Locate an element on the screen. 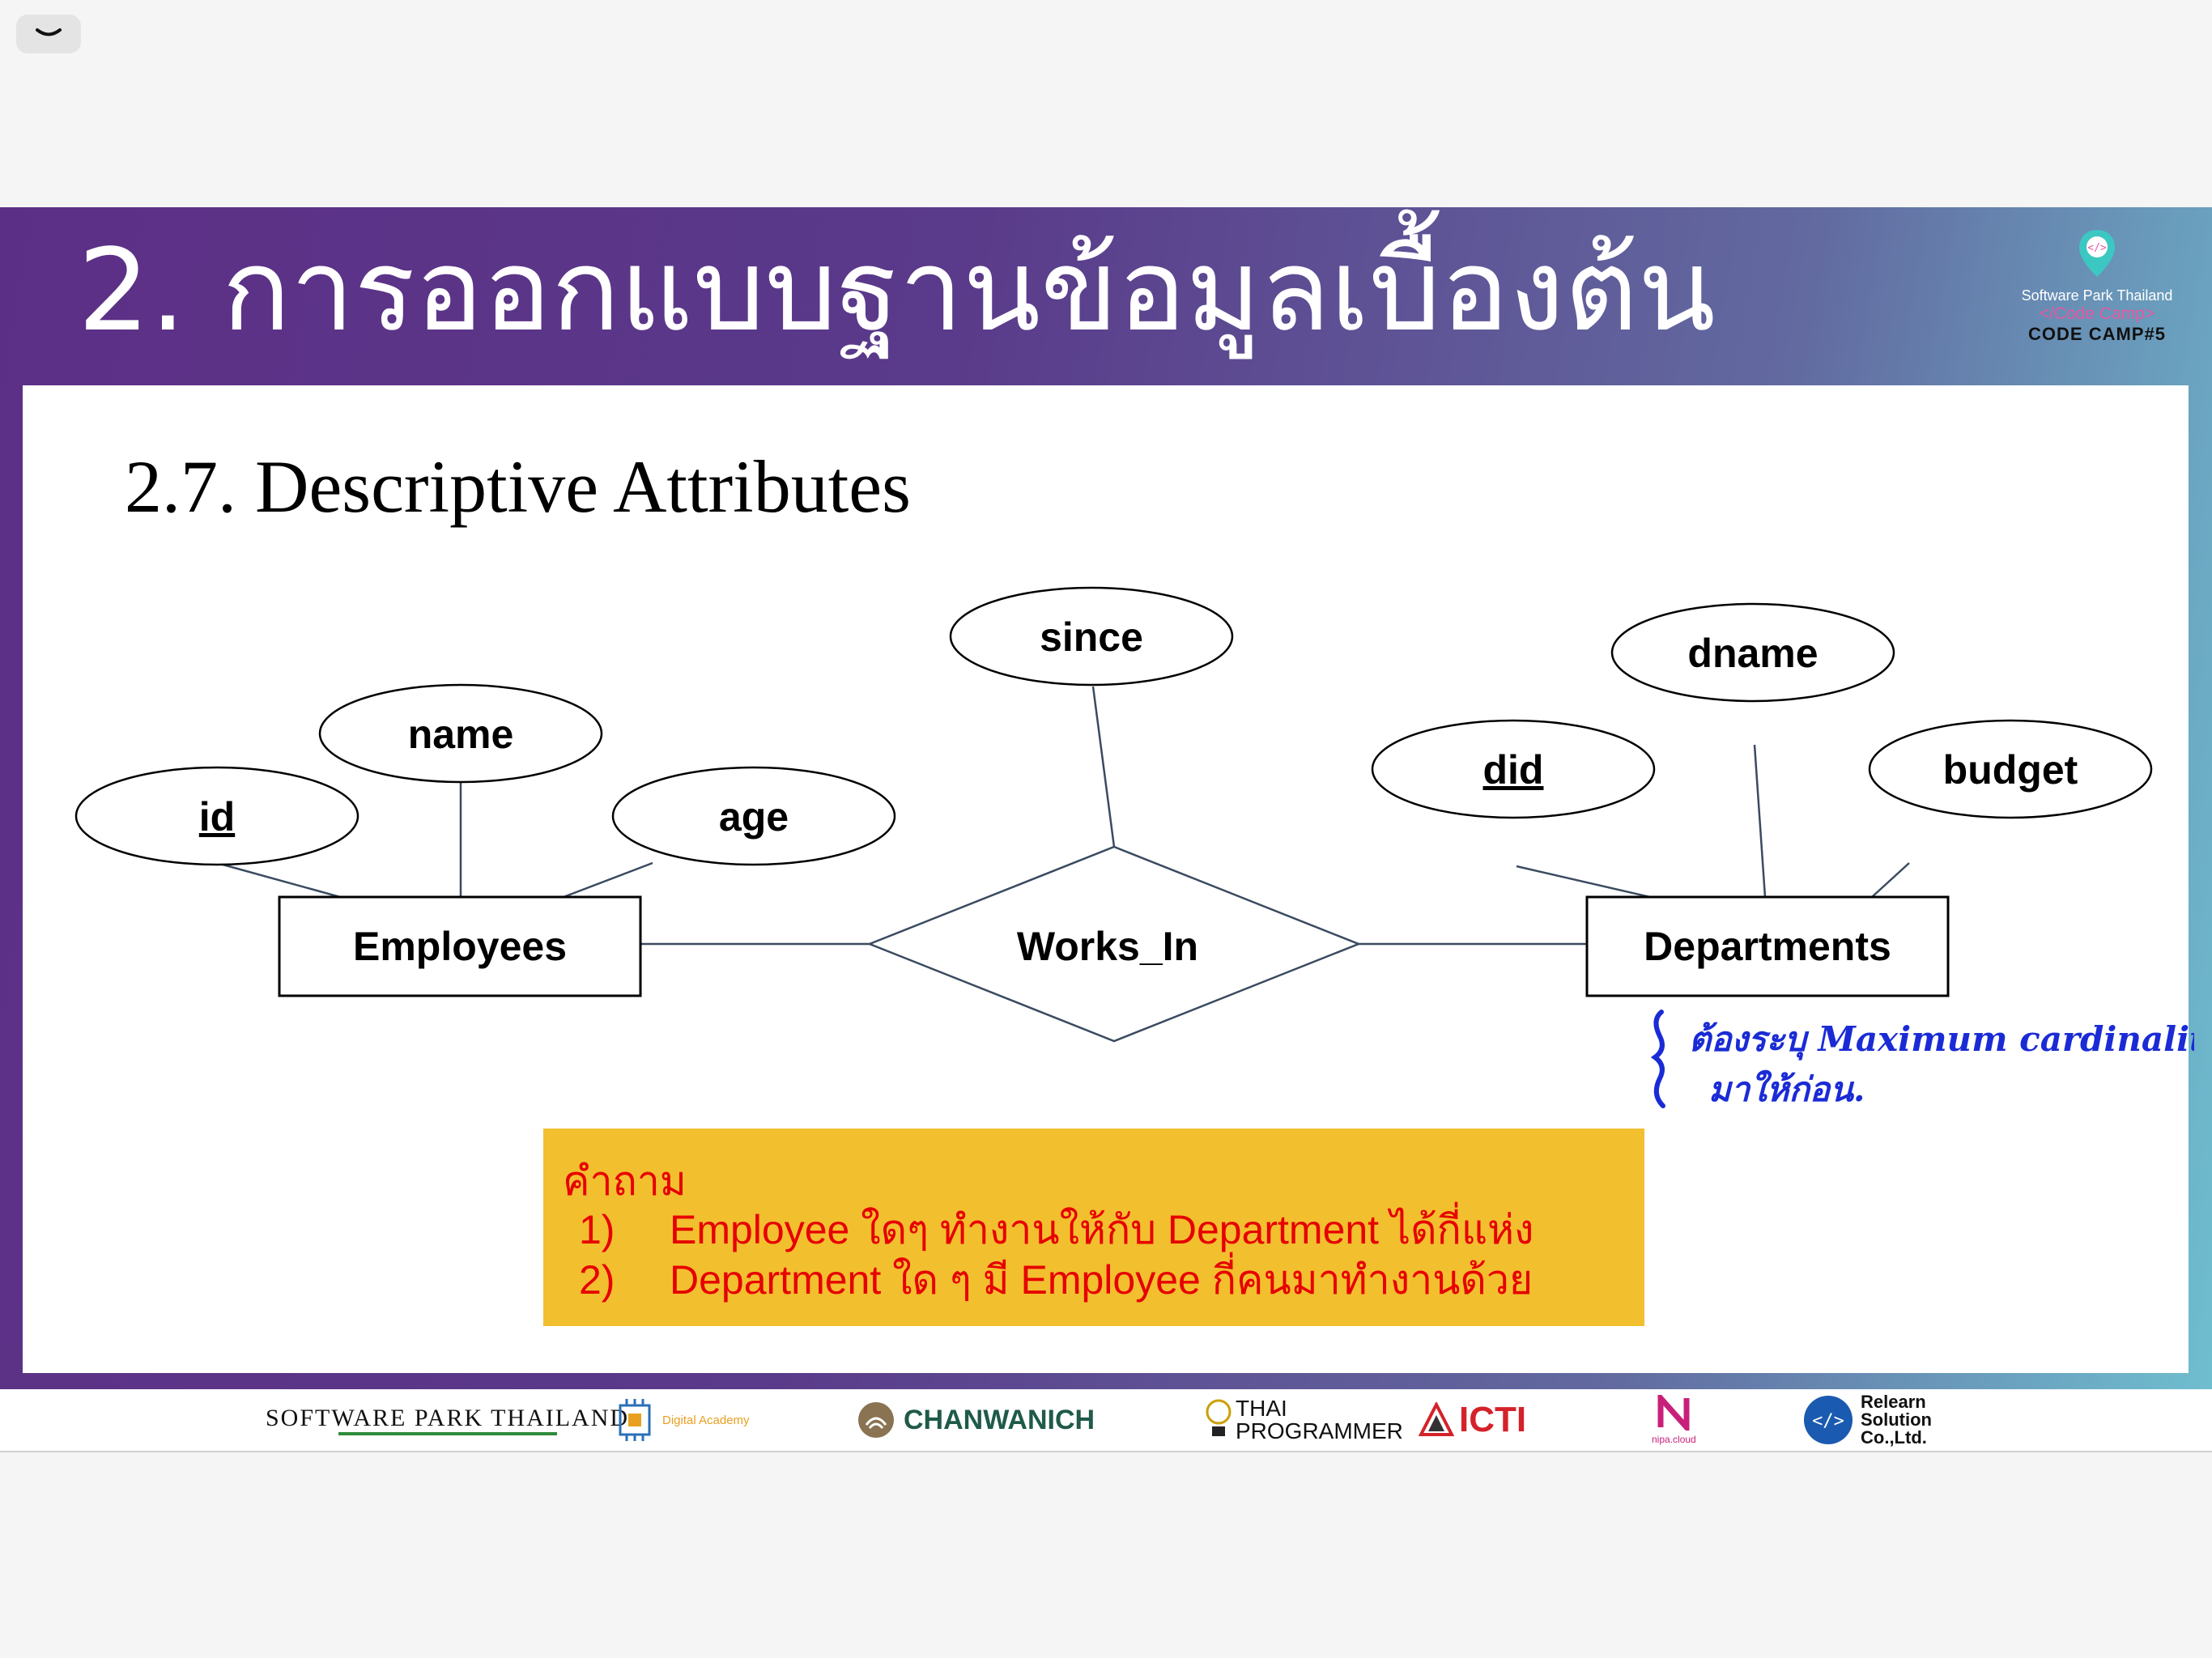 The height and width of the screenshot is (1658, 2212). attribute-id-label: id is located at coordinates (217, 817).